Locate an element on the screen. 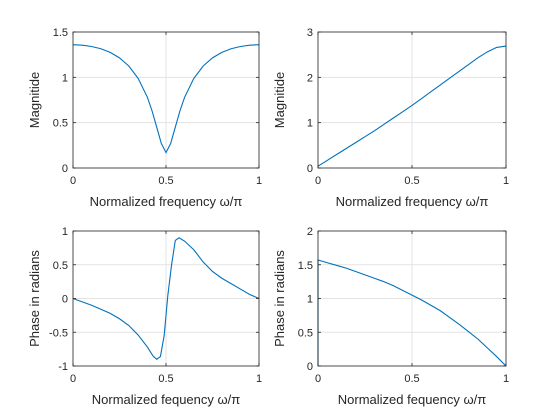 The height and width of the screenshot is (420, 560). y-tick-label: -1 is located at coordinates (63, 367).